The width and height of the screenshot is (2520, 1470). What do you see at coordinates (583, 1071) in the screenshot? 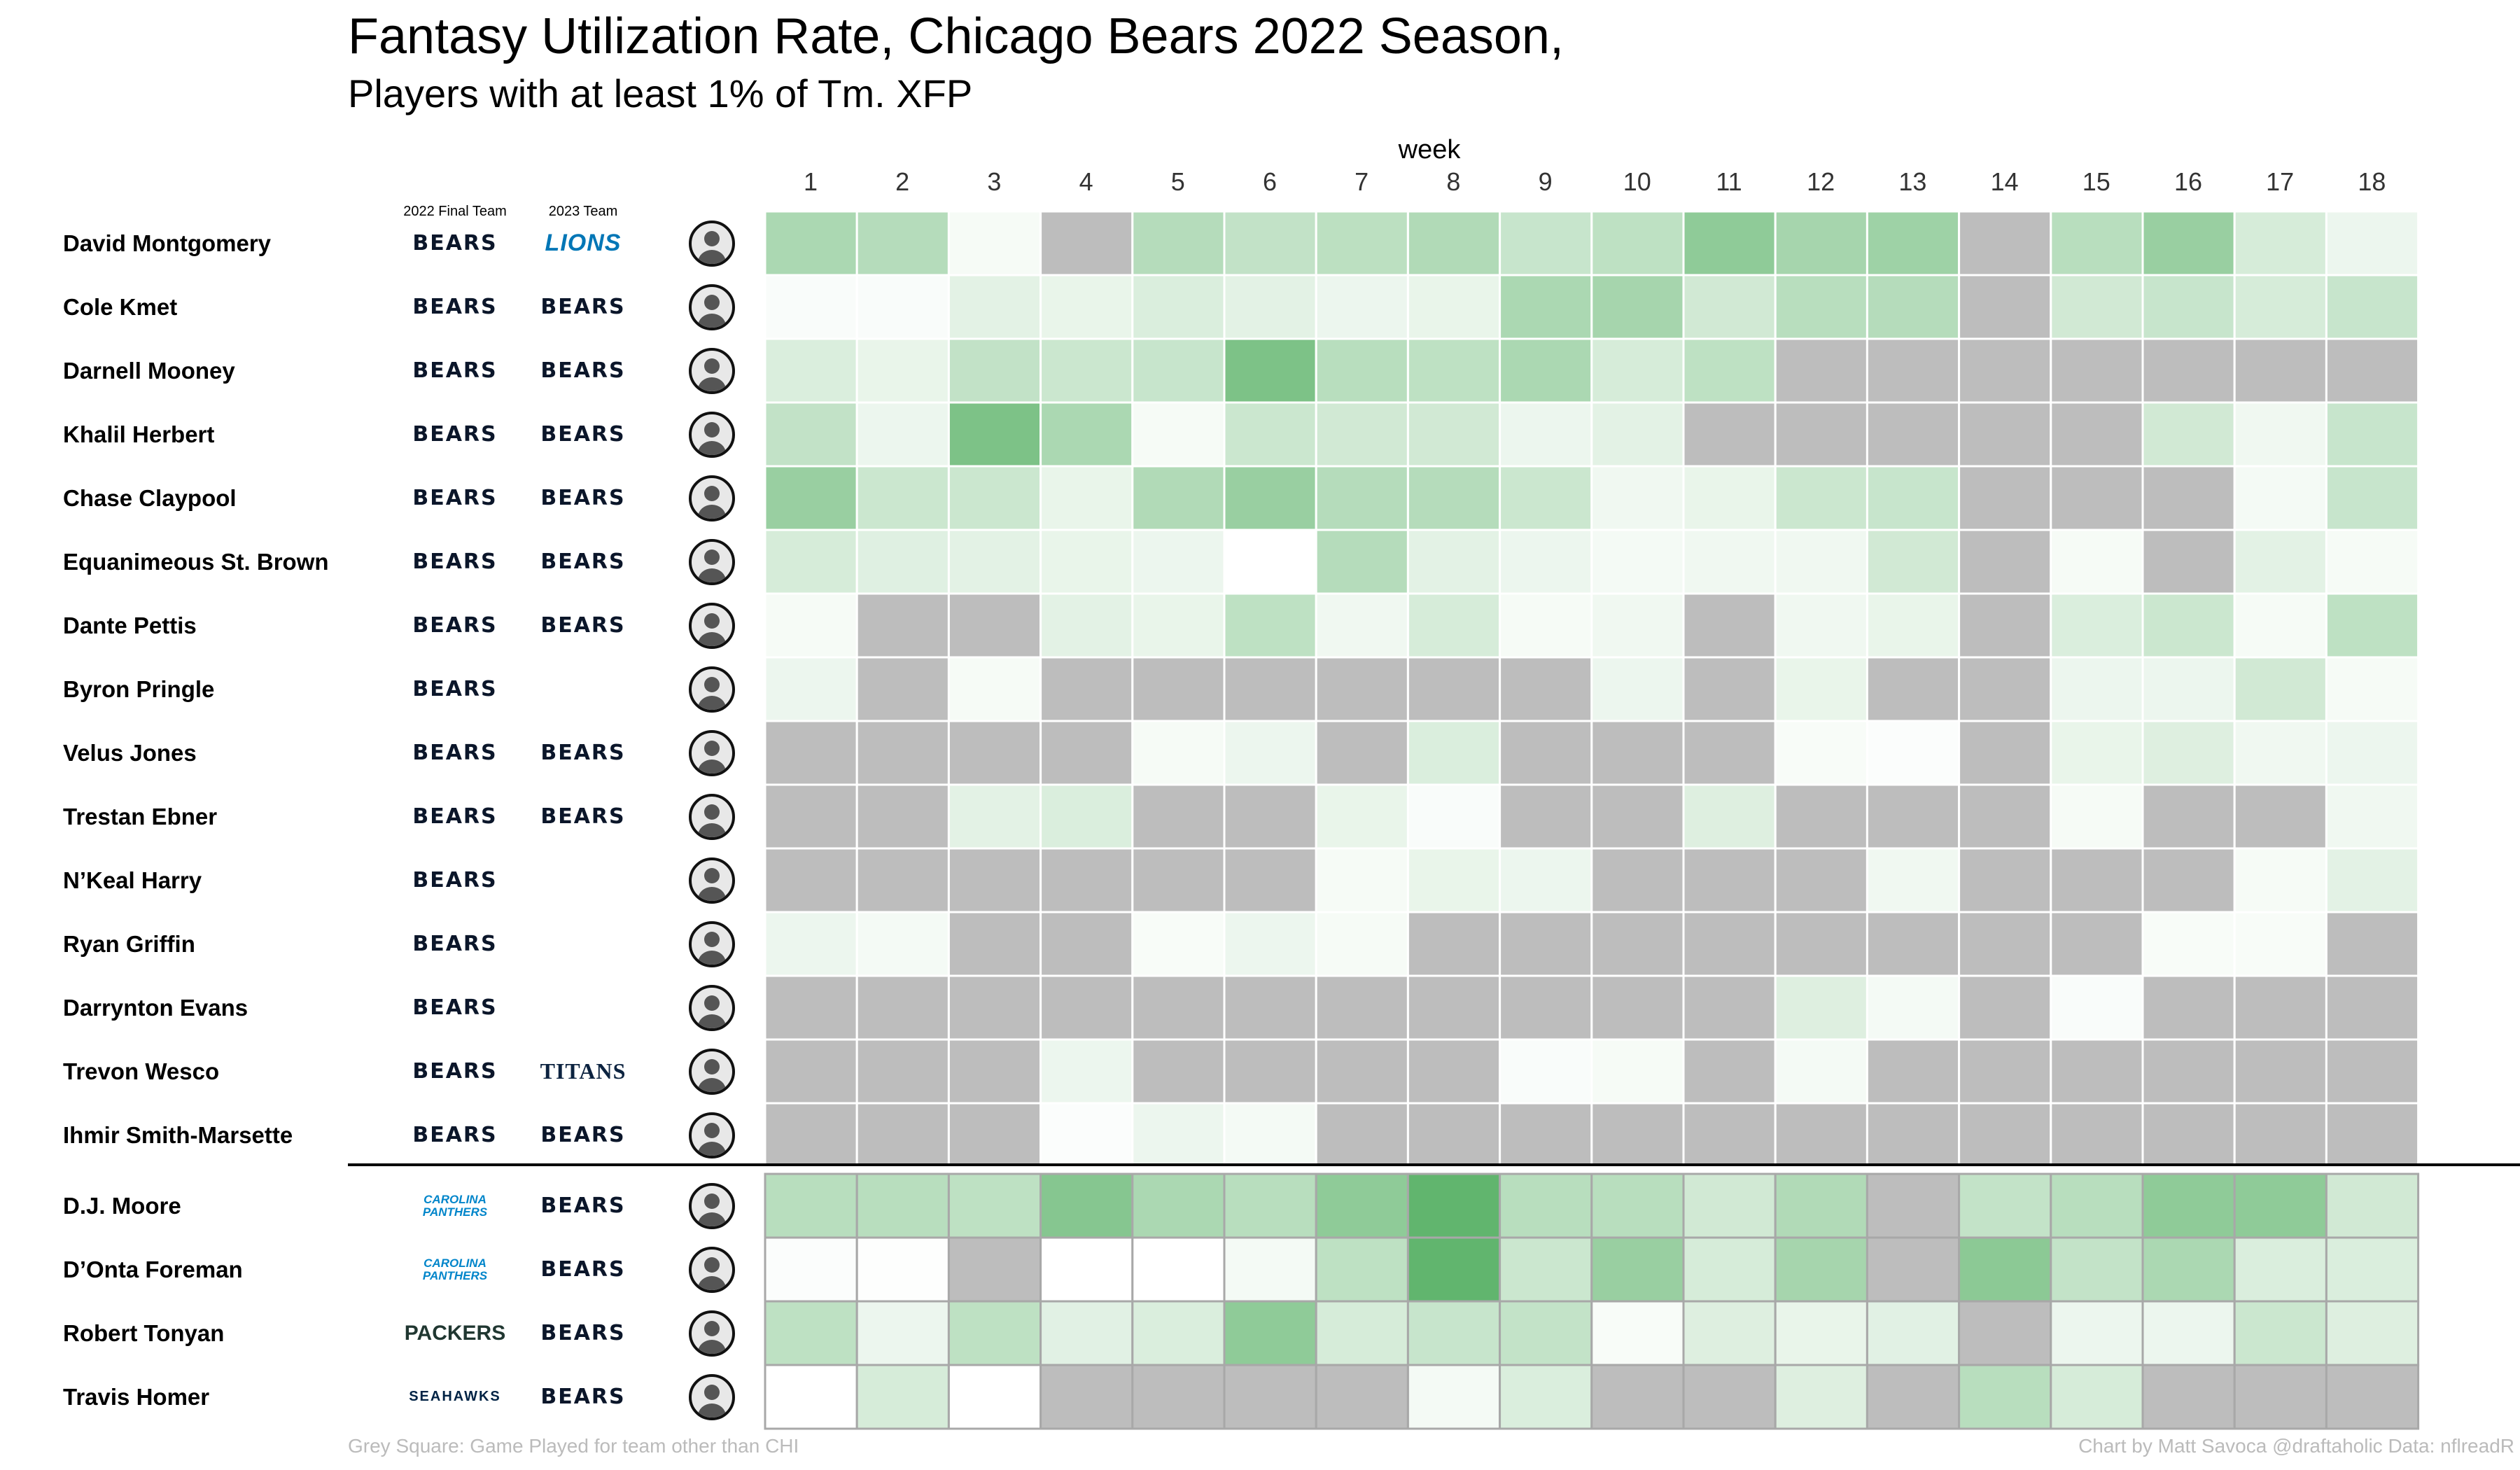
I see `next-team-logo-titans: TITANS` at bounding box center [583, 1071].